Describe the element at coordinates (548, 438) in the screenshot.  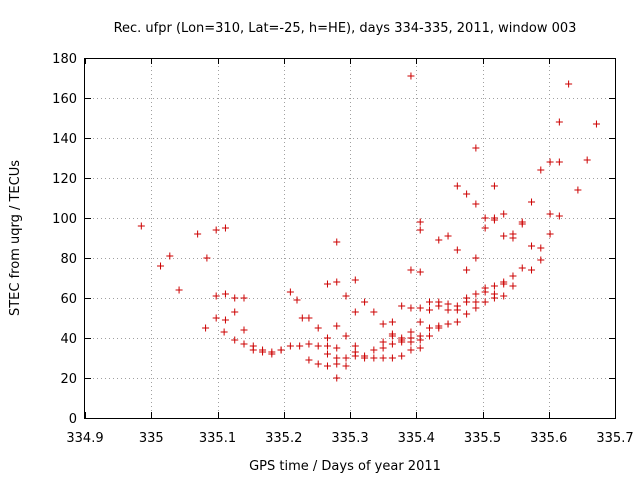
I see `x-tick-label: 335.6` at that location.